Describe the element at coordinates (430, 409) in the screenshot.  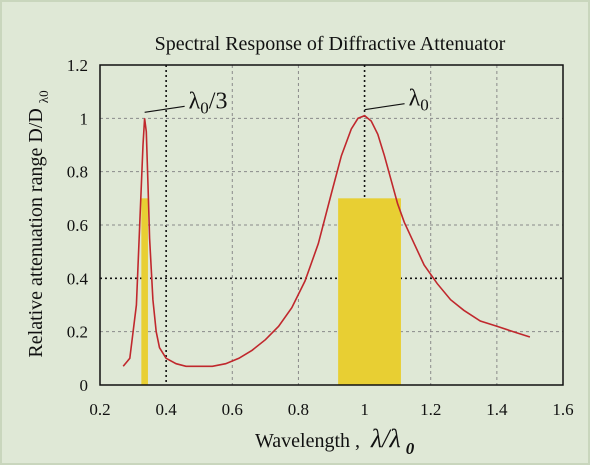
I see `x-tick-label: 1.2` at that location.